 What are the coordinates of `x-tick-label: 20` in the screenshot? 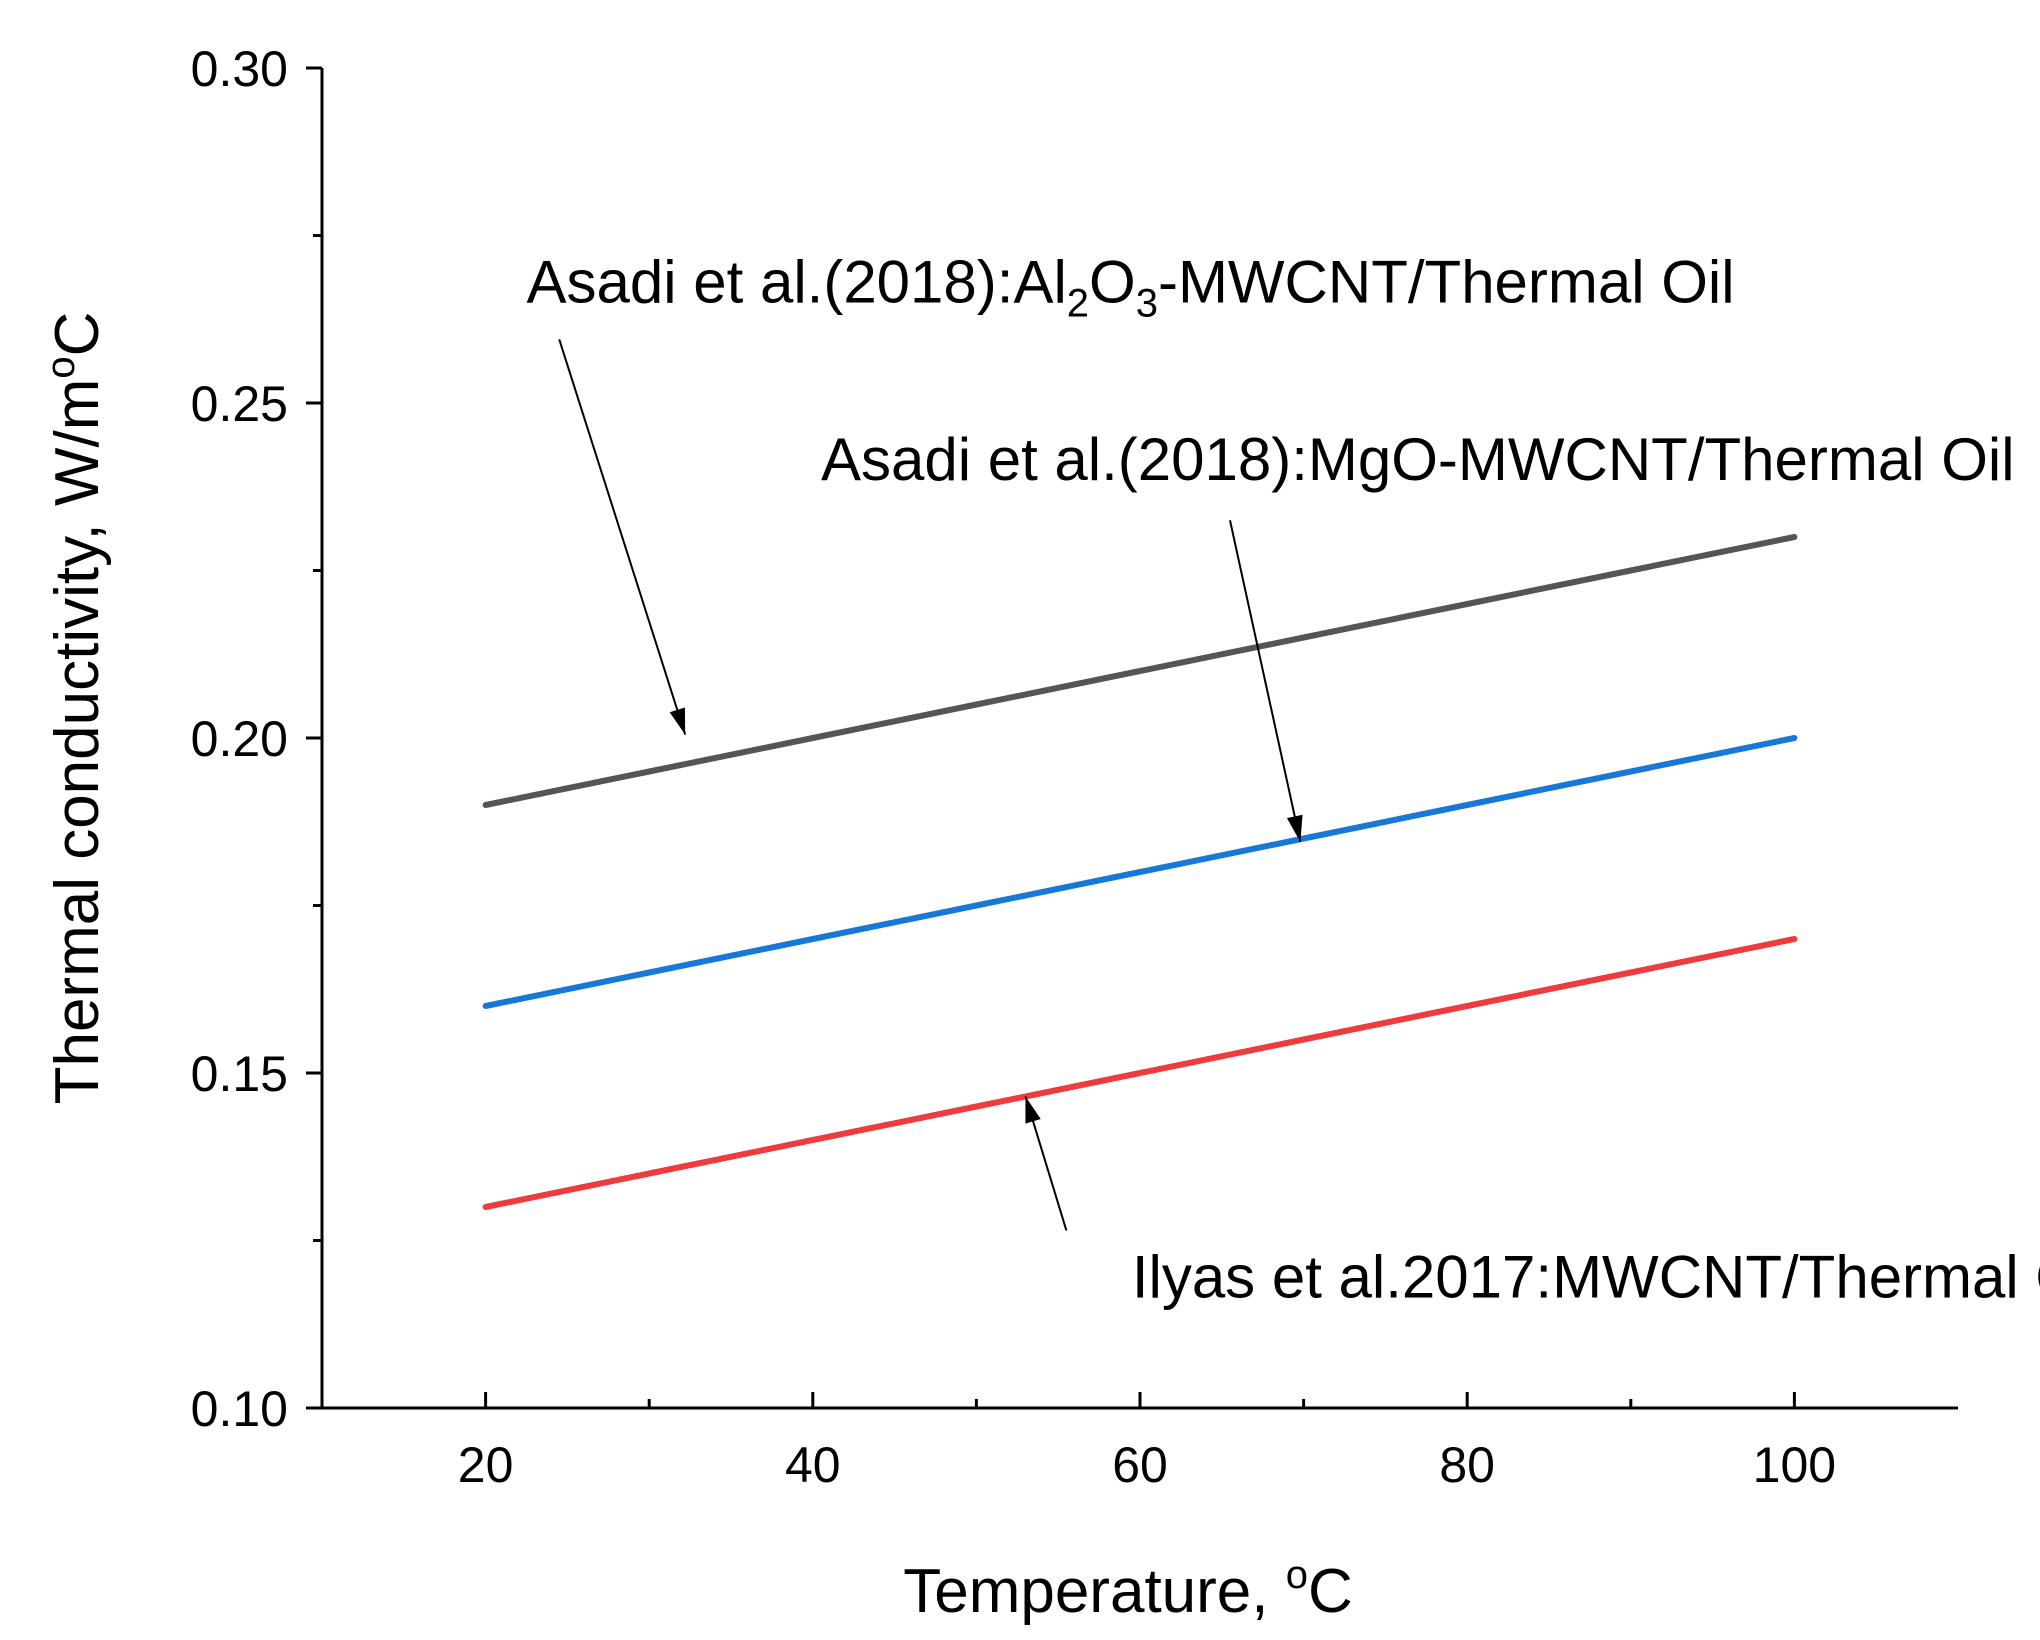 It's located at (486, 1465).